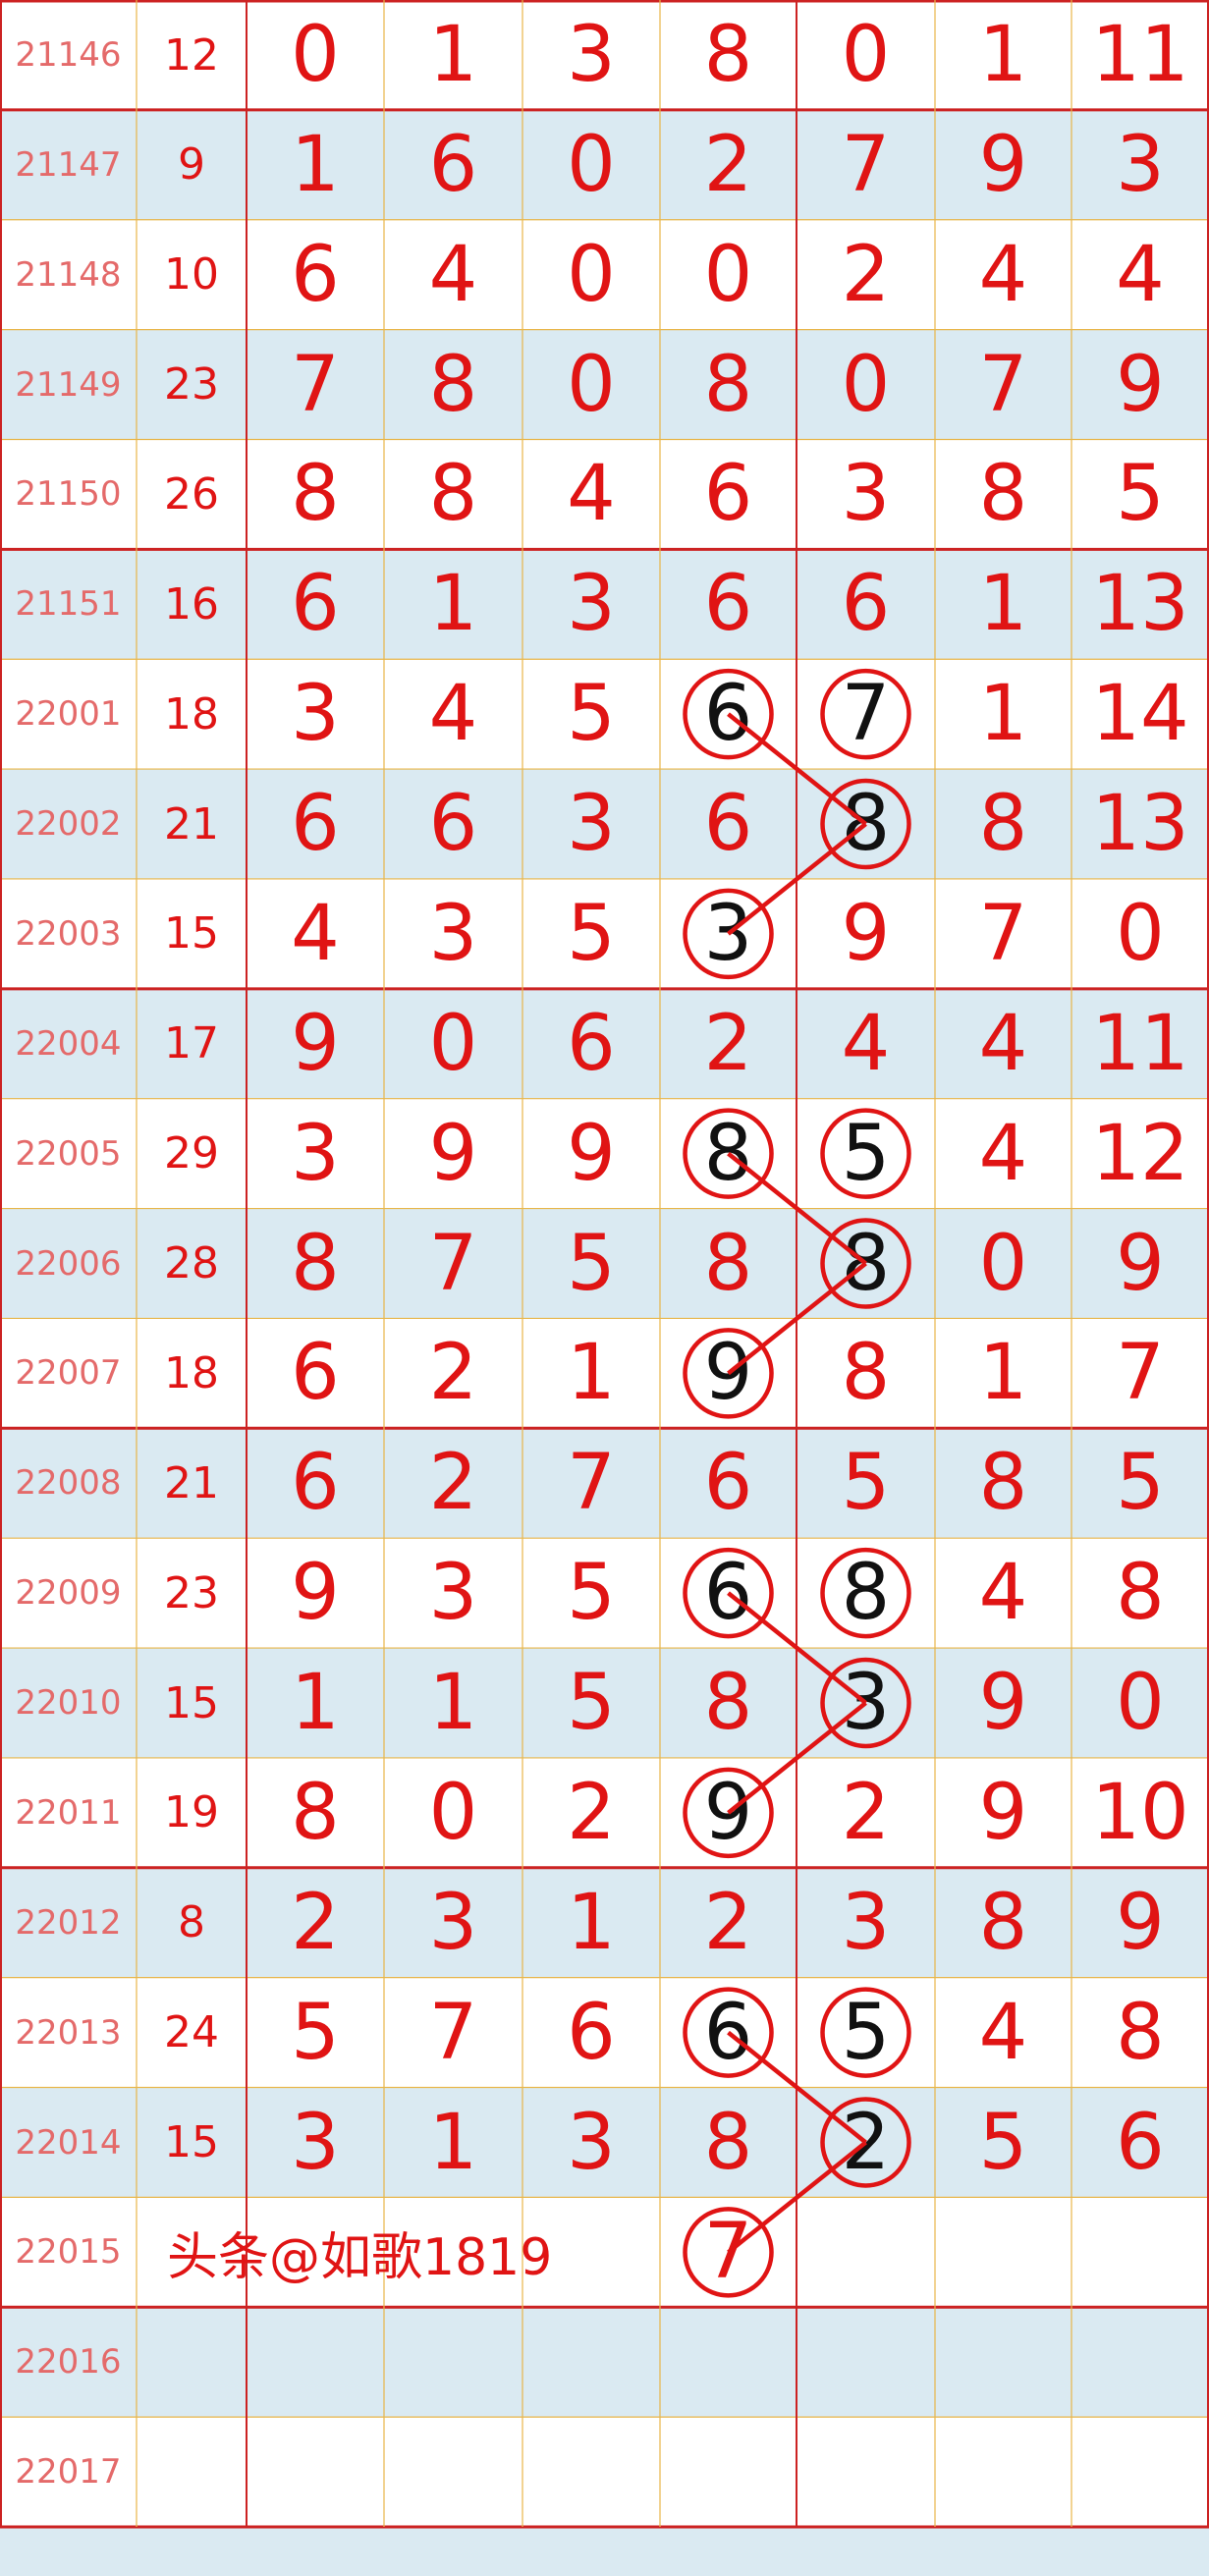 This screenshot has height=2576, width=1209. Describe the element at coordinates (1140, 1812) in the screenshot. I see `digit-cell: 10` at that location.